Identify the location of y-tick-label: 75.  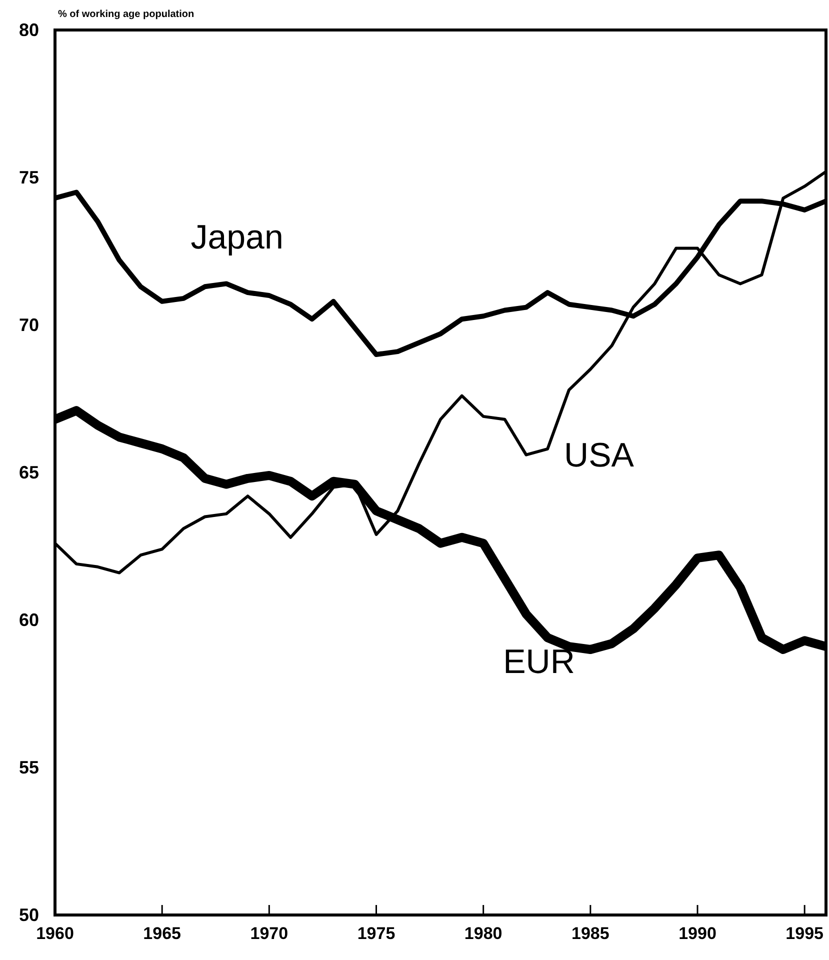
(28, 178).